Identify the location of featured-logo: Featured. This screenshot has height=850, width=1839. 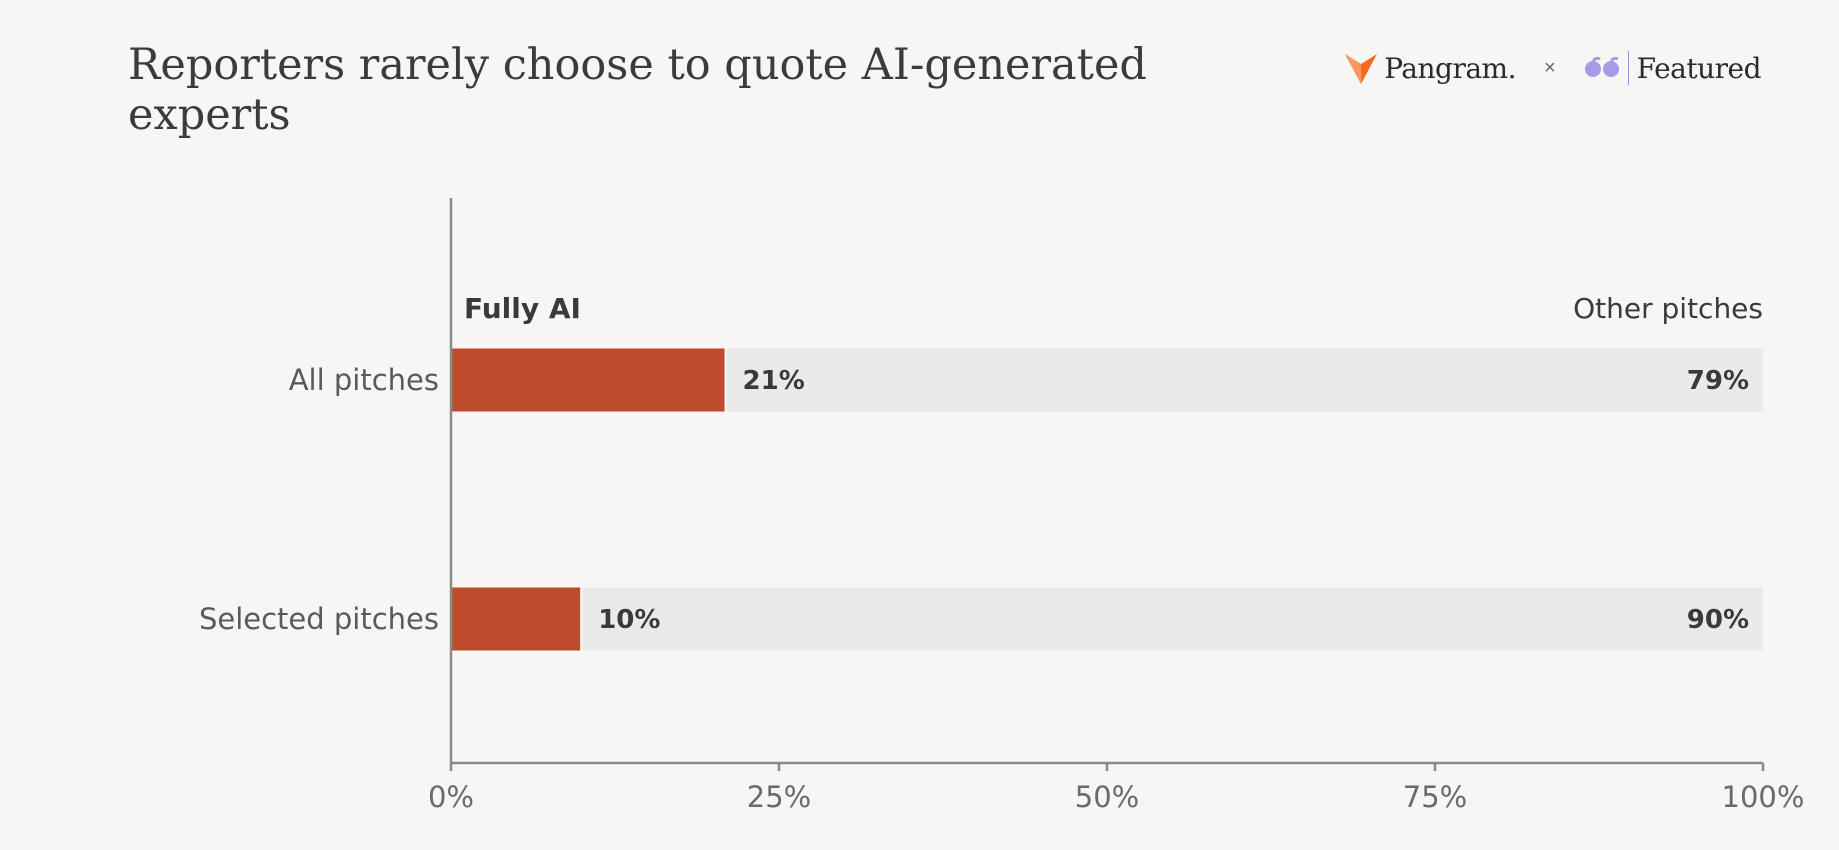
(1673, 68).